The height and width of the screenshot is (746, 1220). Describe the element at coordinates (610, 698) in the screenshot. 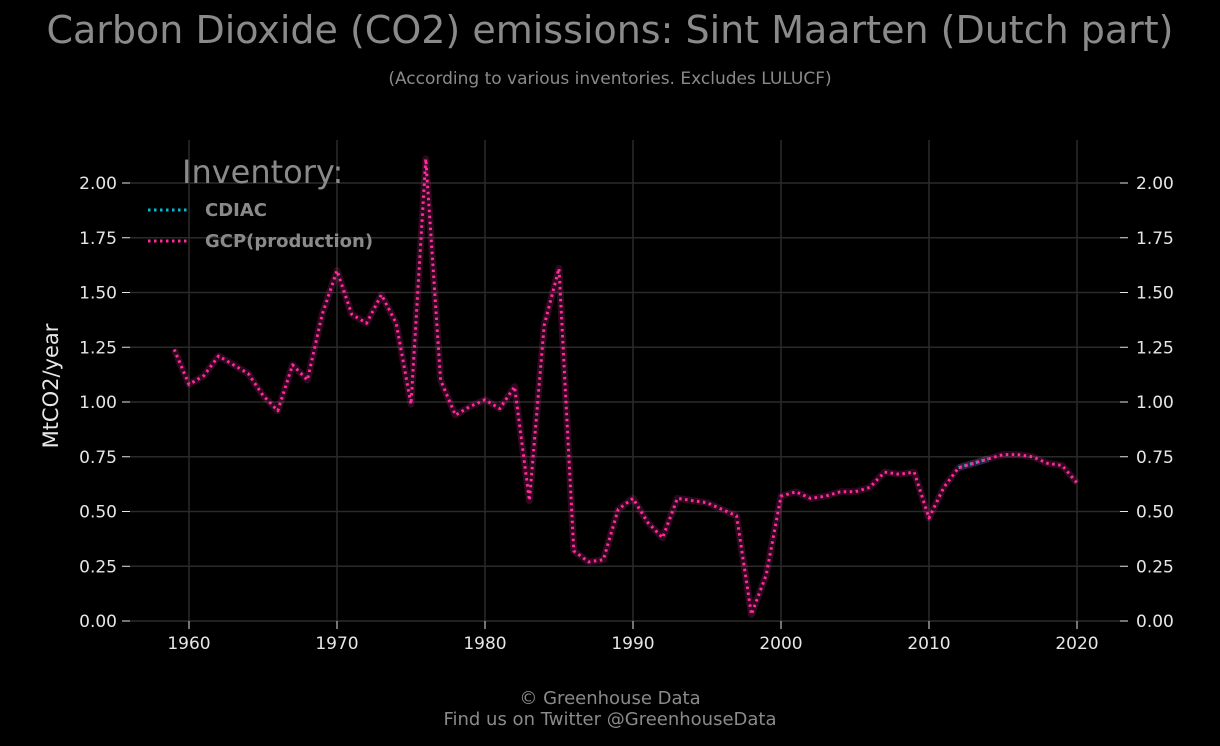

I see `footer-copyright: © Greenhouse Data` at that location.